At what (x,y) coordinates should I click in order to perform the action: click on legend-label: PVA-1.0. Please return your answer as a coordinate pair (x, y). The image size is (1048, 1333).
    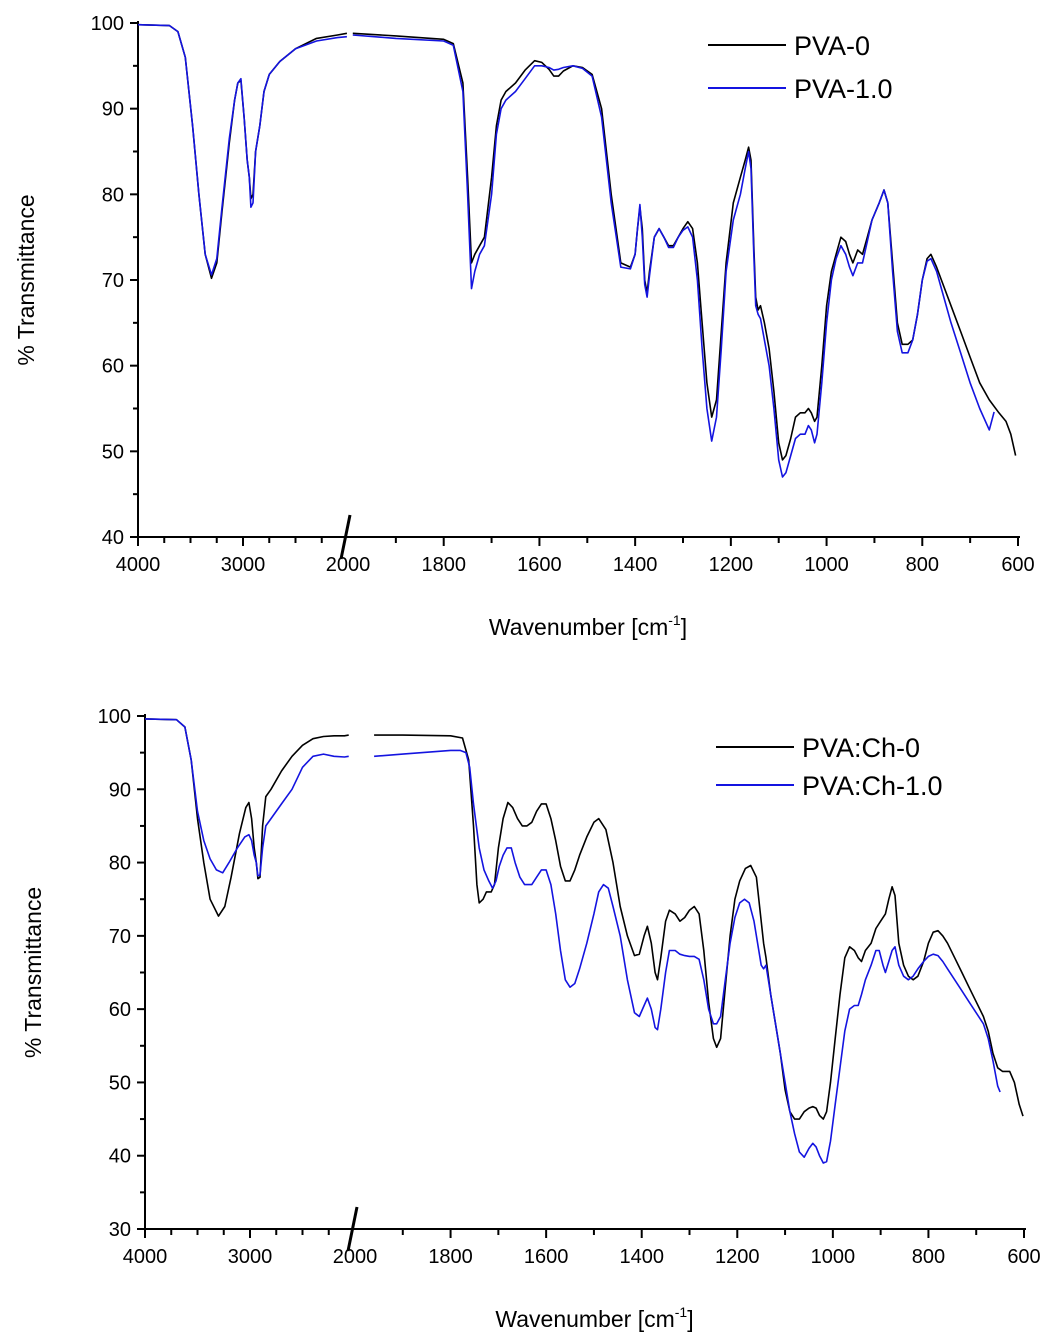
    Looking at the image, I should click on (843, 89).